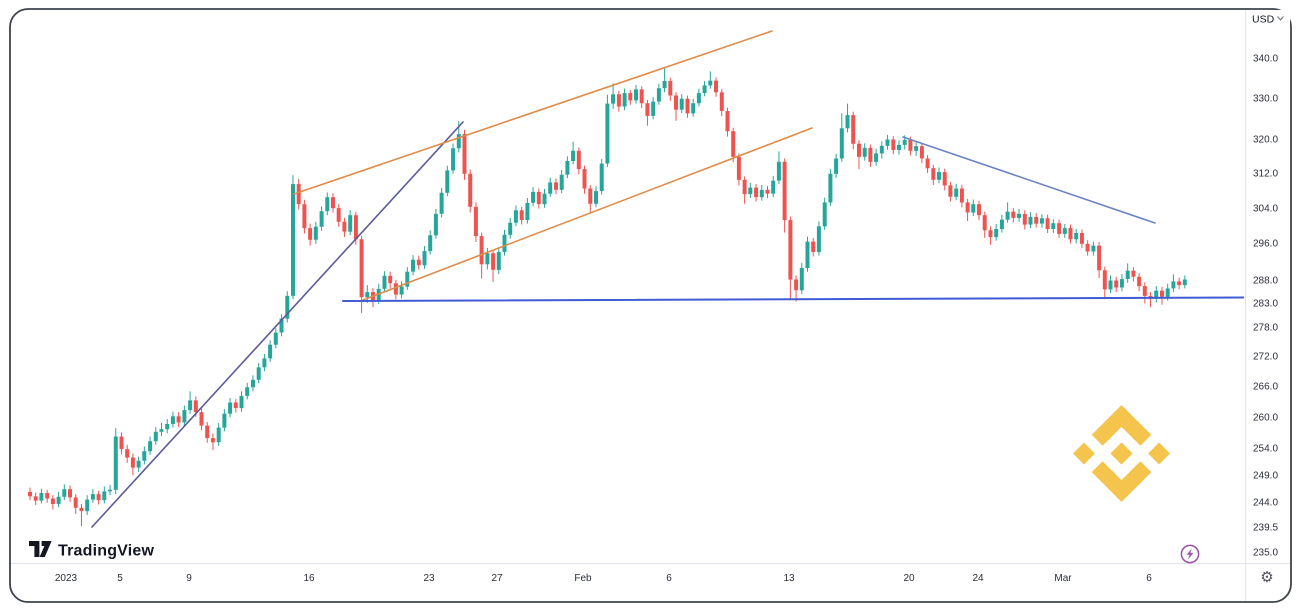  I want to click on price-axis-label: 249.0, so click(1265, 476).